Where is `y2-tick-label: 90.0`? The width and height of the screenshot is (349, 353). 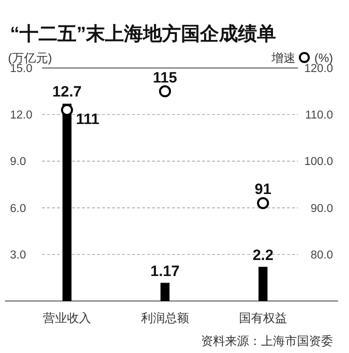
y2-tick-label: 90.0 is located at coordinates (321, 208).